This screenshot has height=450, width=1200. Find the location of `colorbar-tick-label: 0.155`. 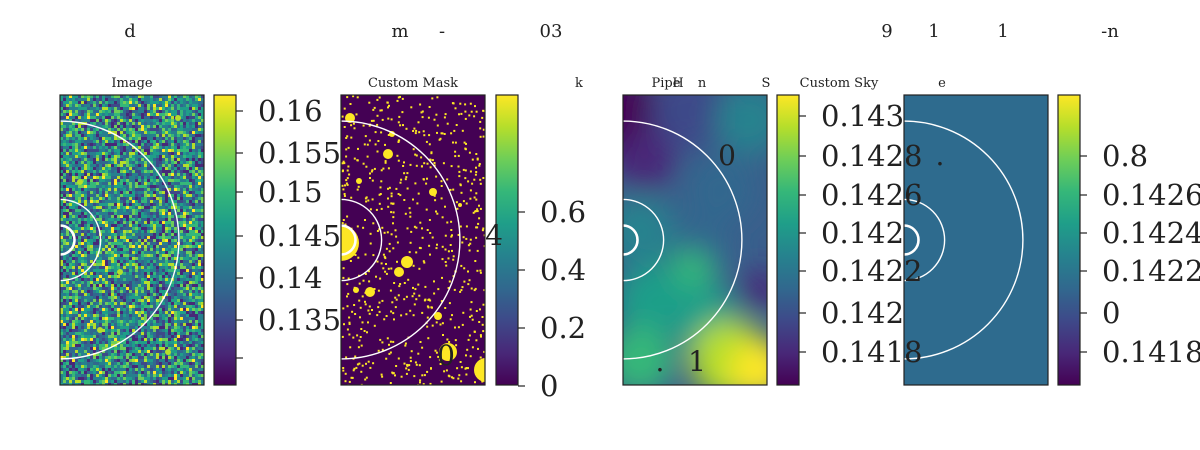

colorbar-tick-label: 0.155 is located at coordinates (299, 153).